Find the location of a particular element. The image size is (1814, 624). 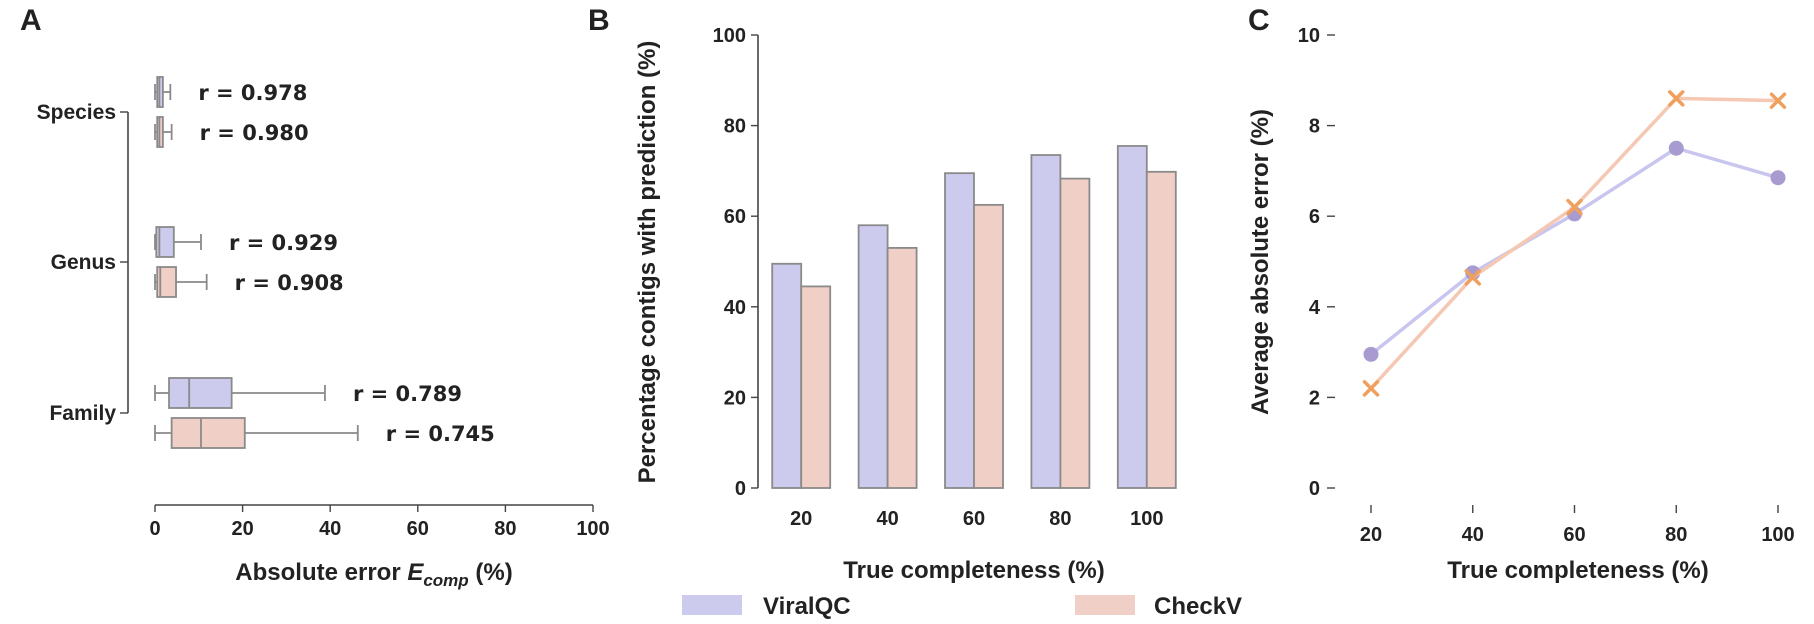

box-genus-viralqc: r = 0.929 is located at coordinates (246, 242).